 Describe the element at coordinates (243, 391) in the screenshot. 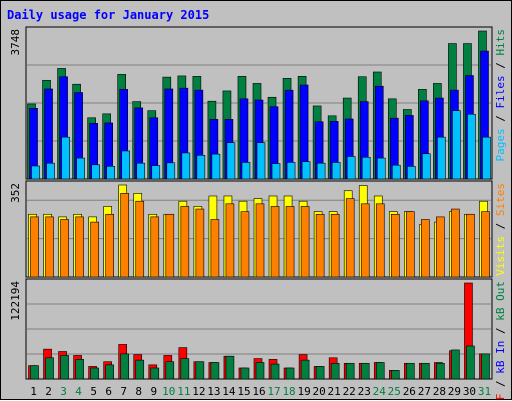

I see `x-tick-label-day-15: 15` at that location.